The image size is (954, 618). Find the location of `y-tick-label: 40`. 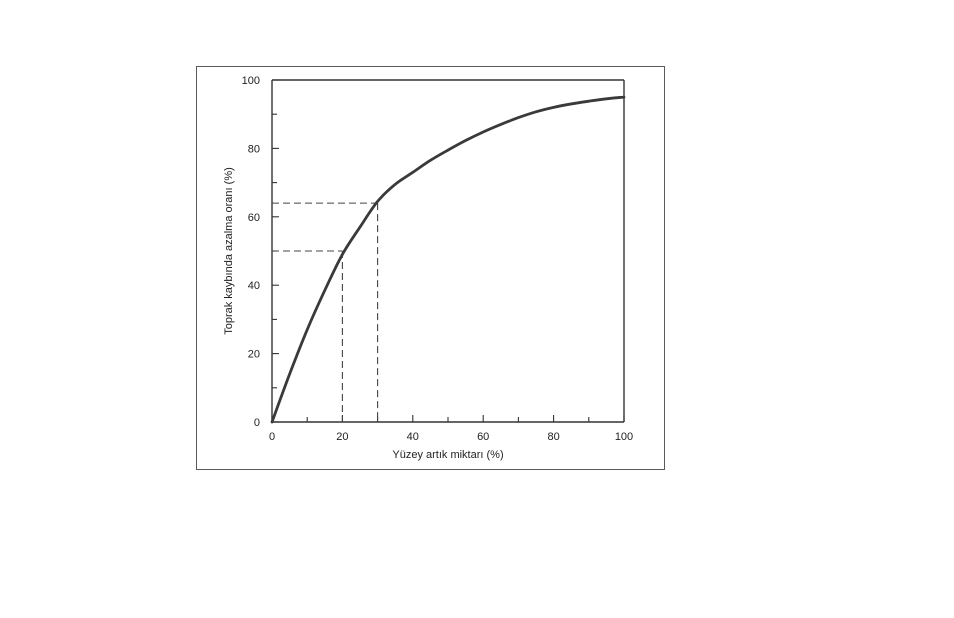

y-tick-label: 40 is located at coordinates (254, 286).